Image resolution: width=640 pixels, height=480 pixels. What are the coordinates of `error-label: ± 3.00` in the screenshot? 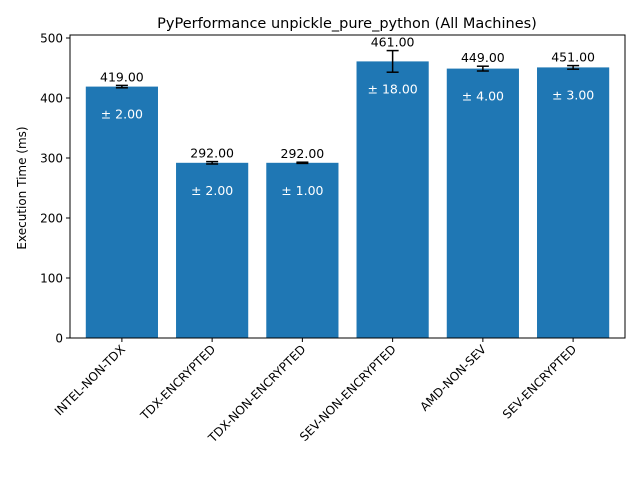 It's located at (573, 94).